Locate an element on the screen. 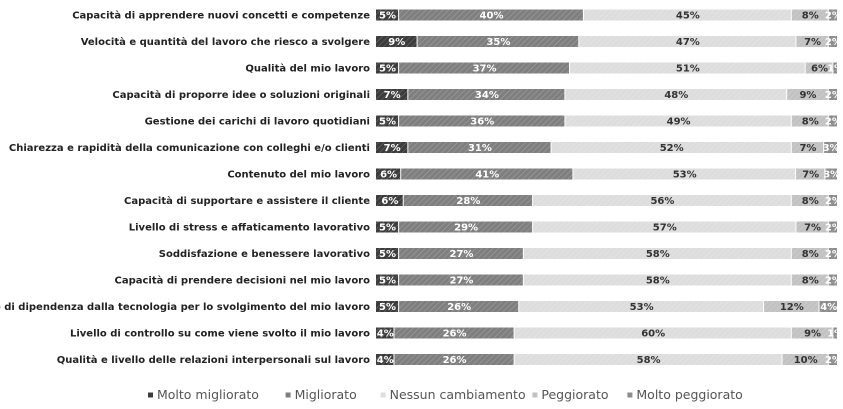 The width and height of the screenshot is (843, 409). legend-item: Peggiorato is located at coordinates (570, 394).